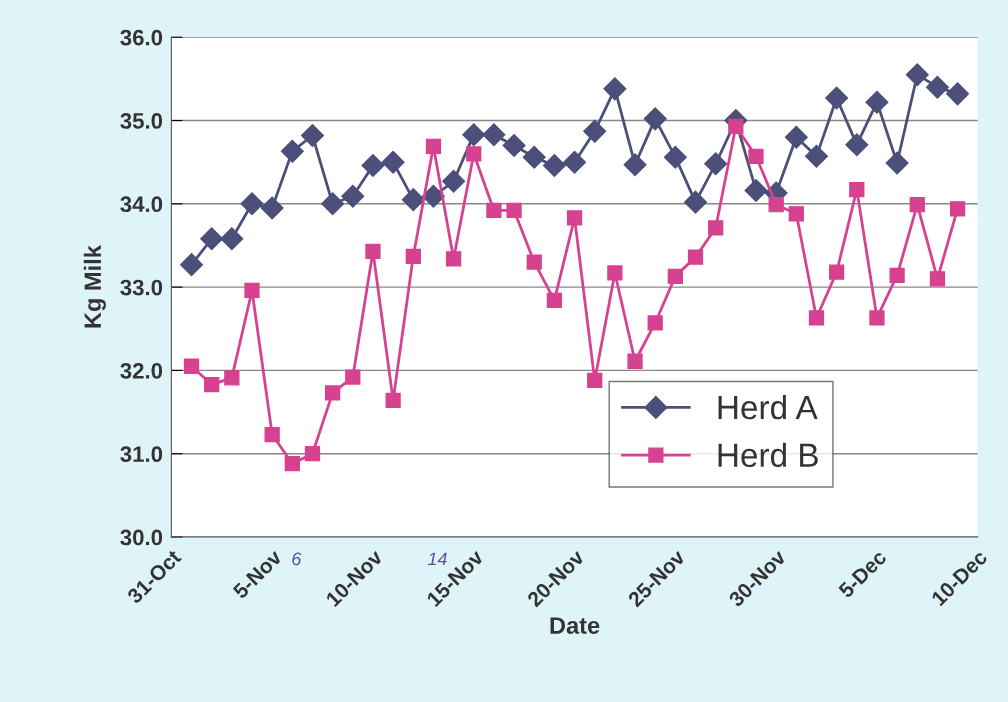 The height and width of the screenshot is (702, 1008). Describe the element at coordinates (141, 370) in the screenshot. I see `y-tick-label: 32.0` at that location.